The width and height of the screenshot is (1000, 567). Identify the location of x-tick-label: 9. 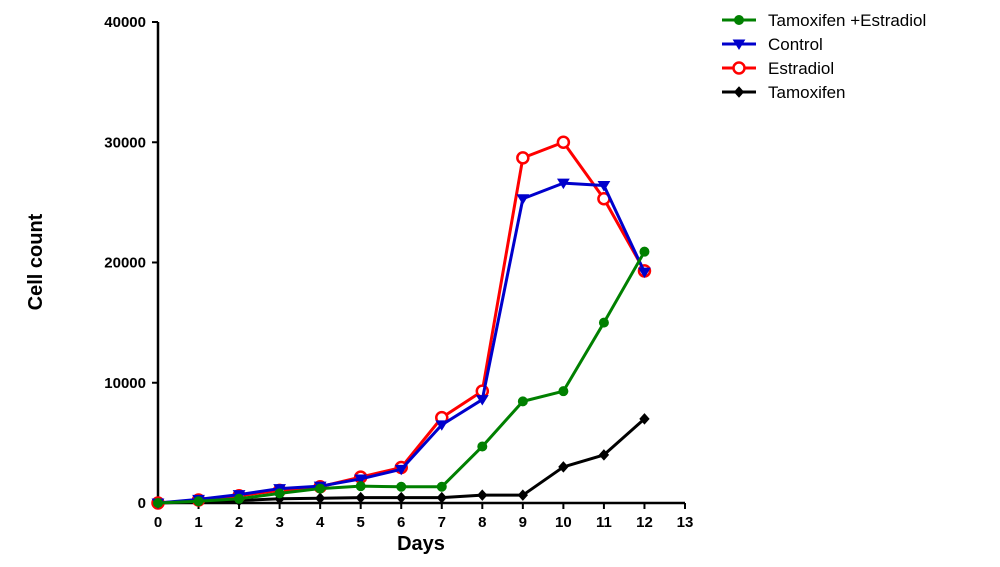
(523, 522).